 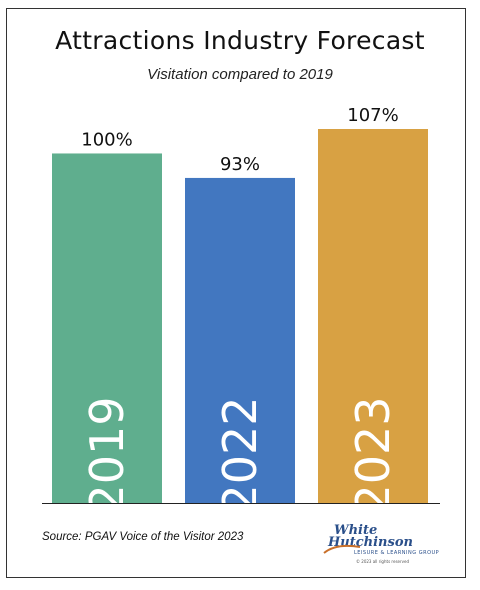 What do you see at coordinates (372, 115) in the screenshot?
I see `data-label-2023: 107%` at bounding box center [372, 115].